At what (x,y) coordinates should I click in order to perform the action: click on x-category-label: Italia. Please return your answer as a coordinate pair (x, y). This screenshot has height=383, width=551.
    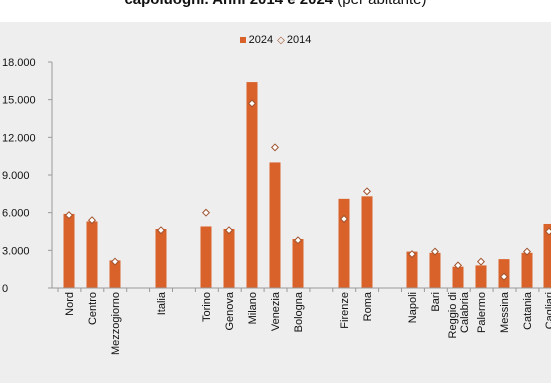
    Looking at the image, I should click on (162, 303).